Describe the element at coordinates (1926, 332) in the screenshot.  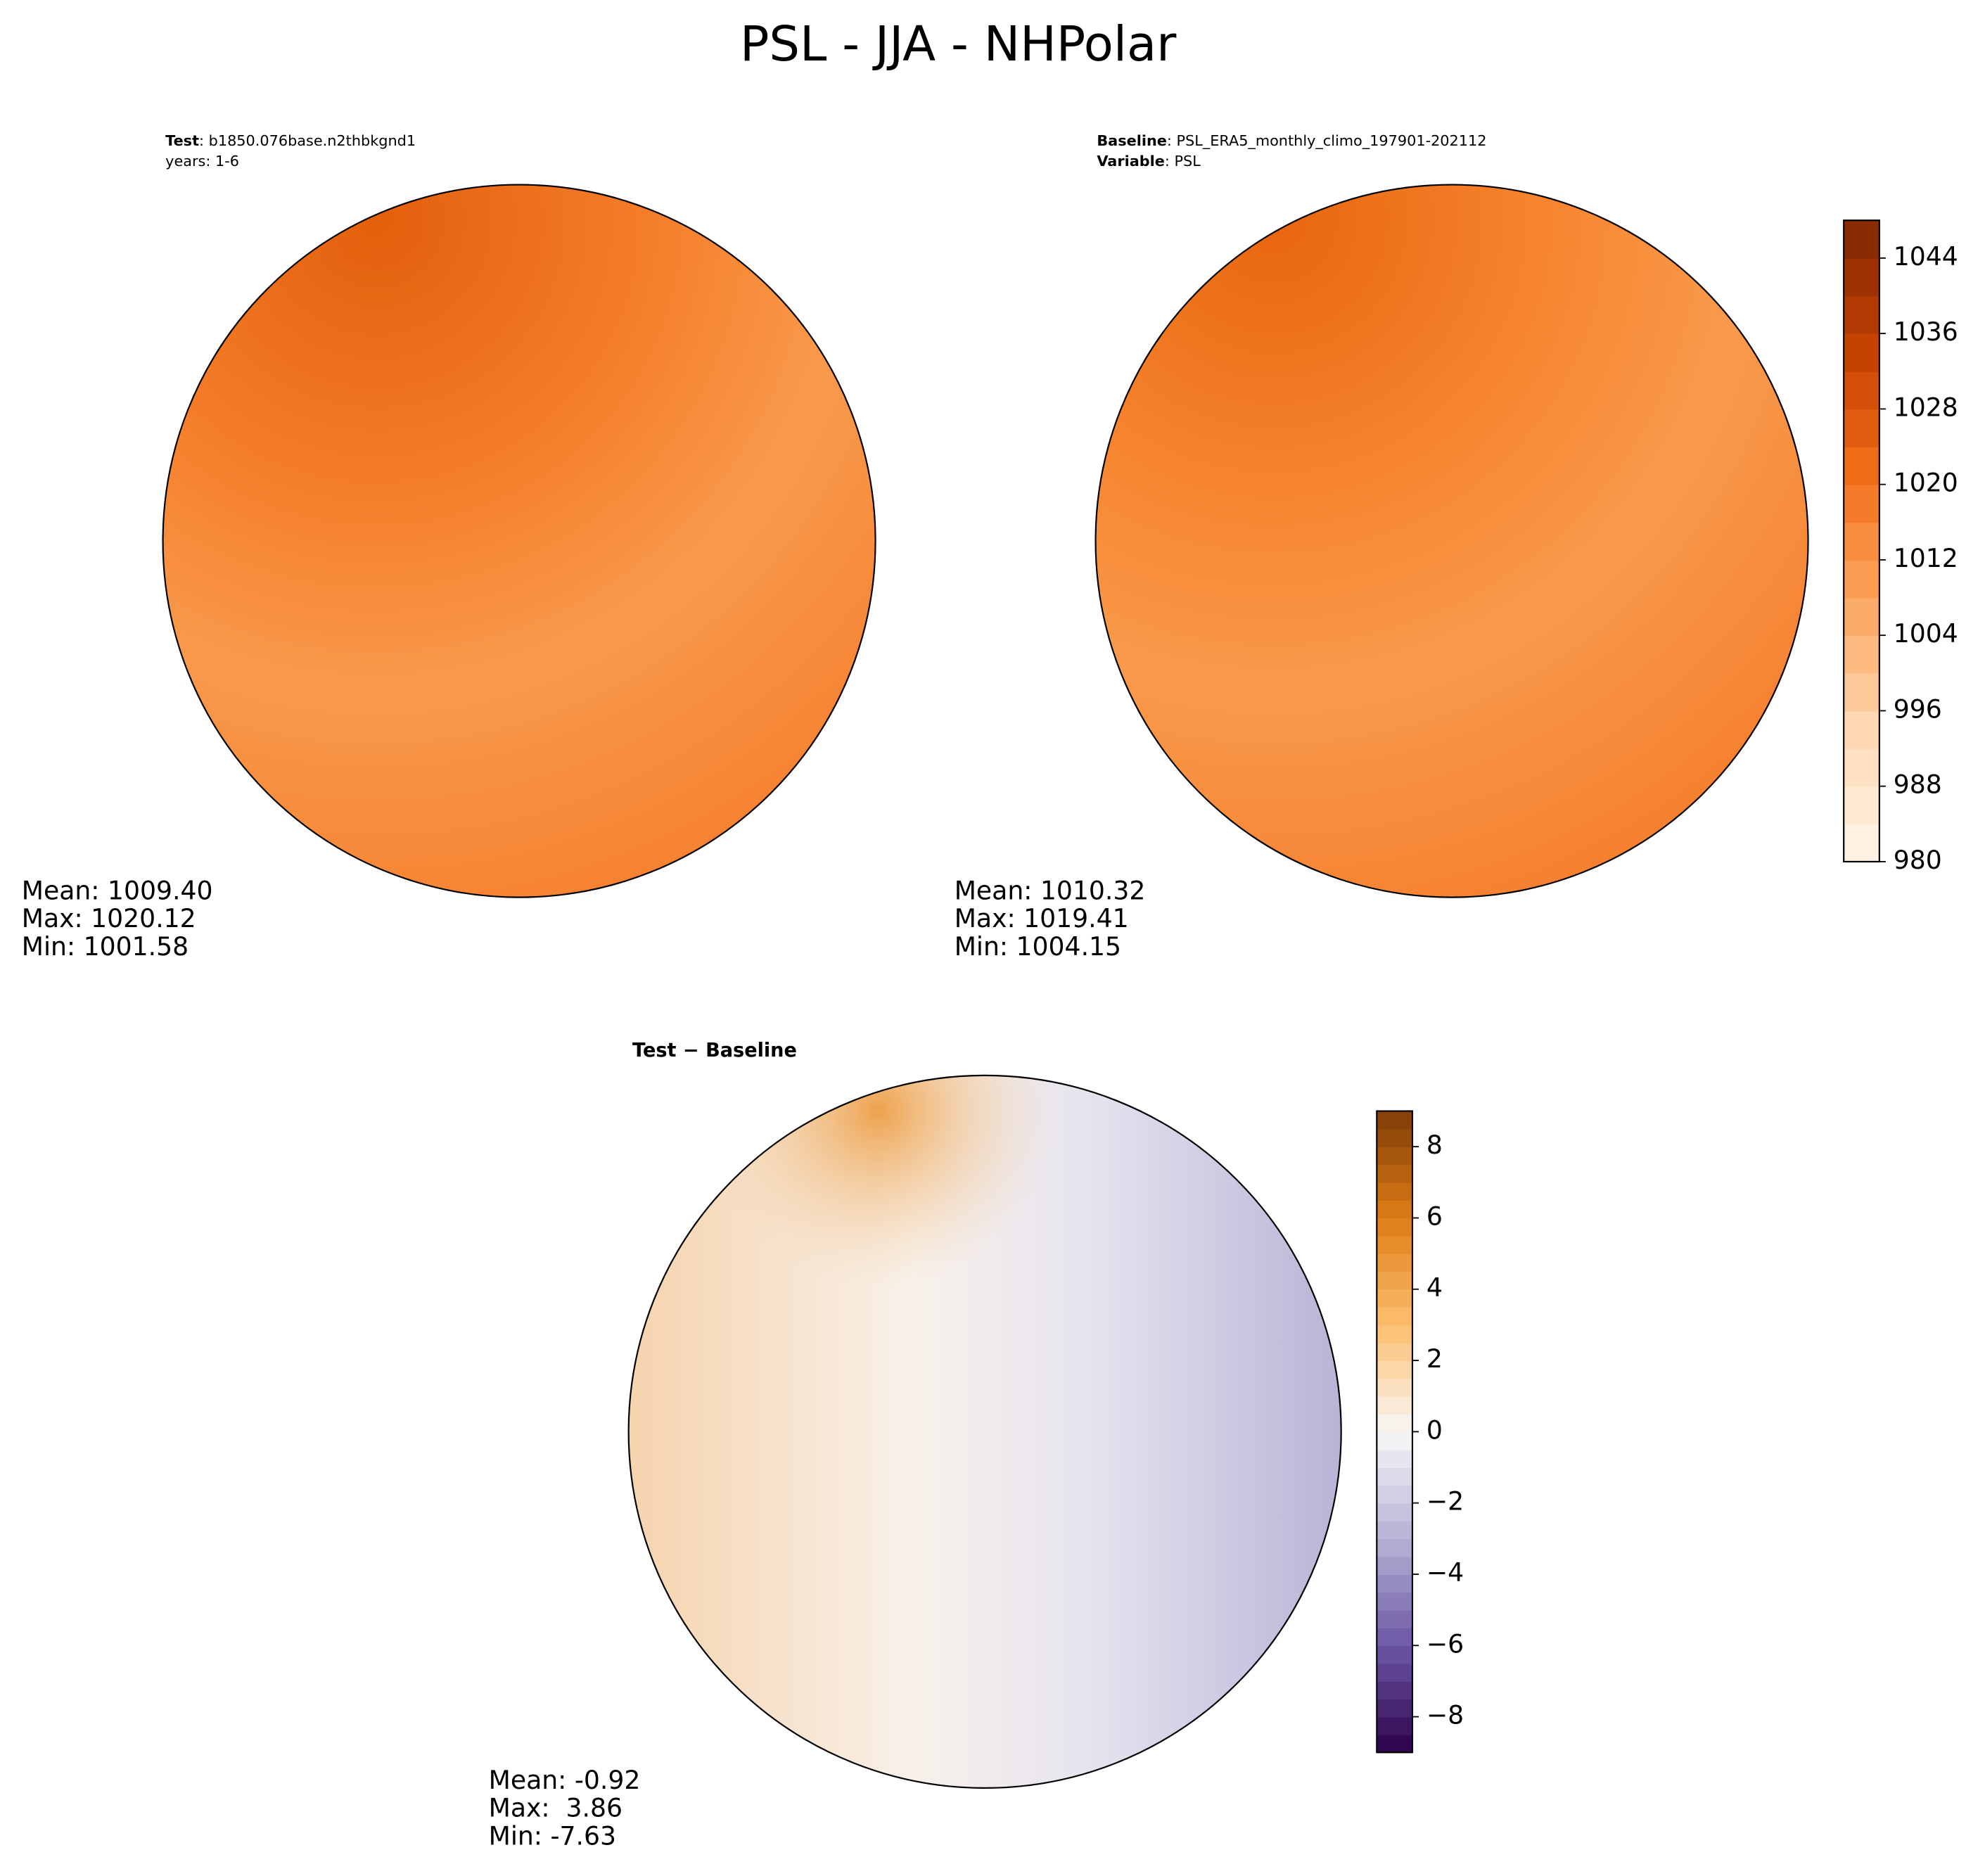
I see `colorbar-tick-label: 1036` at that location.